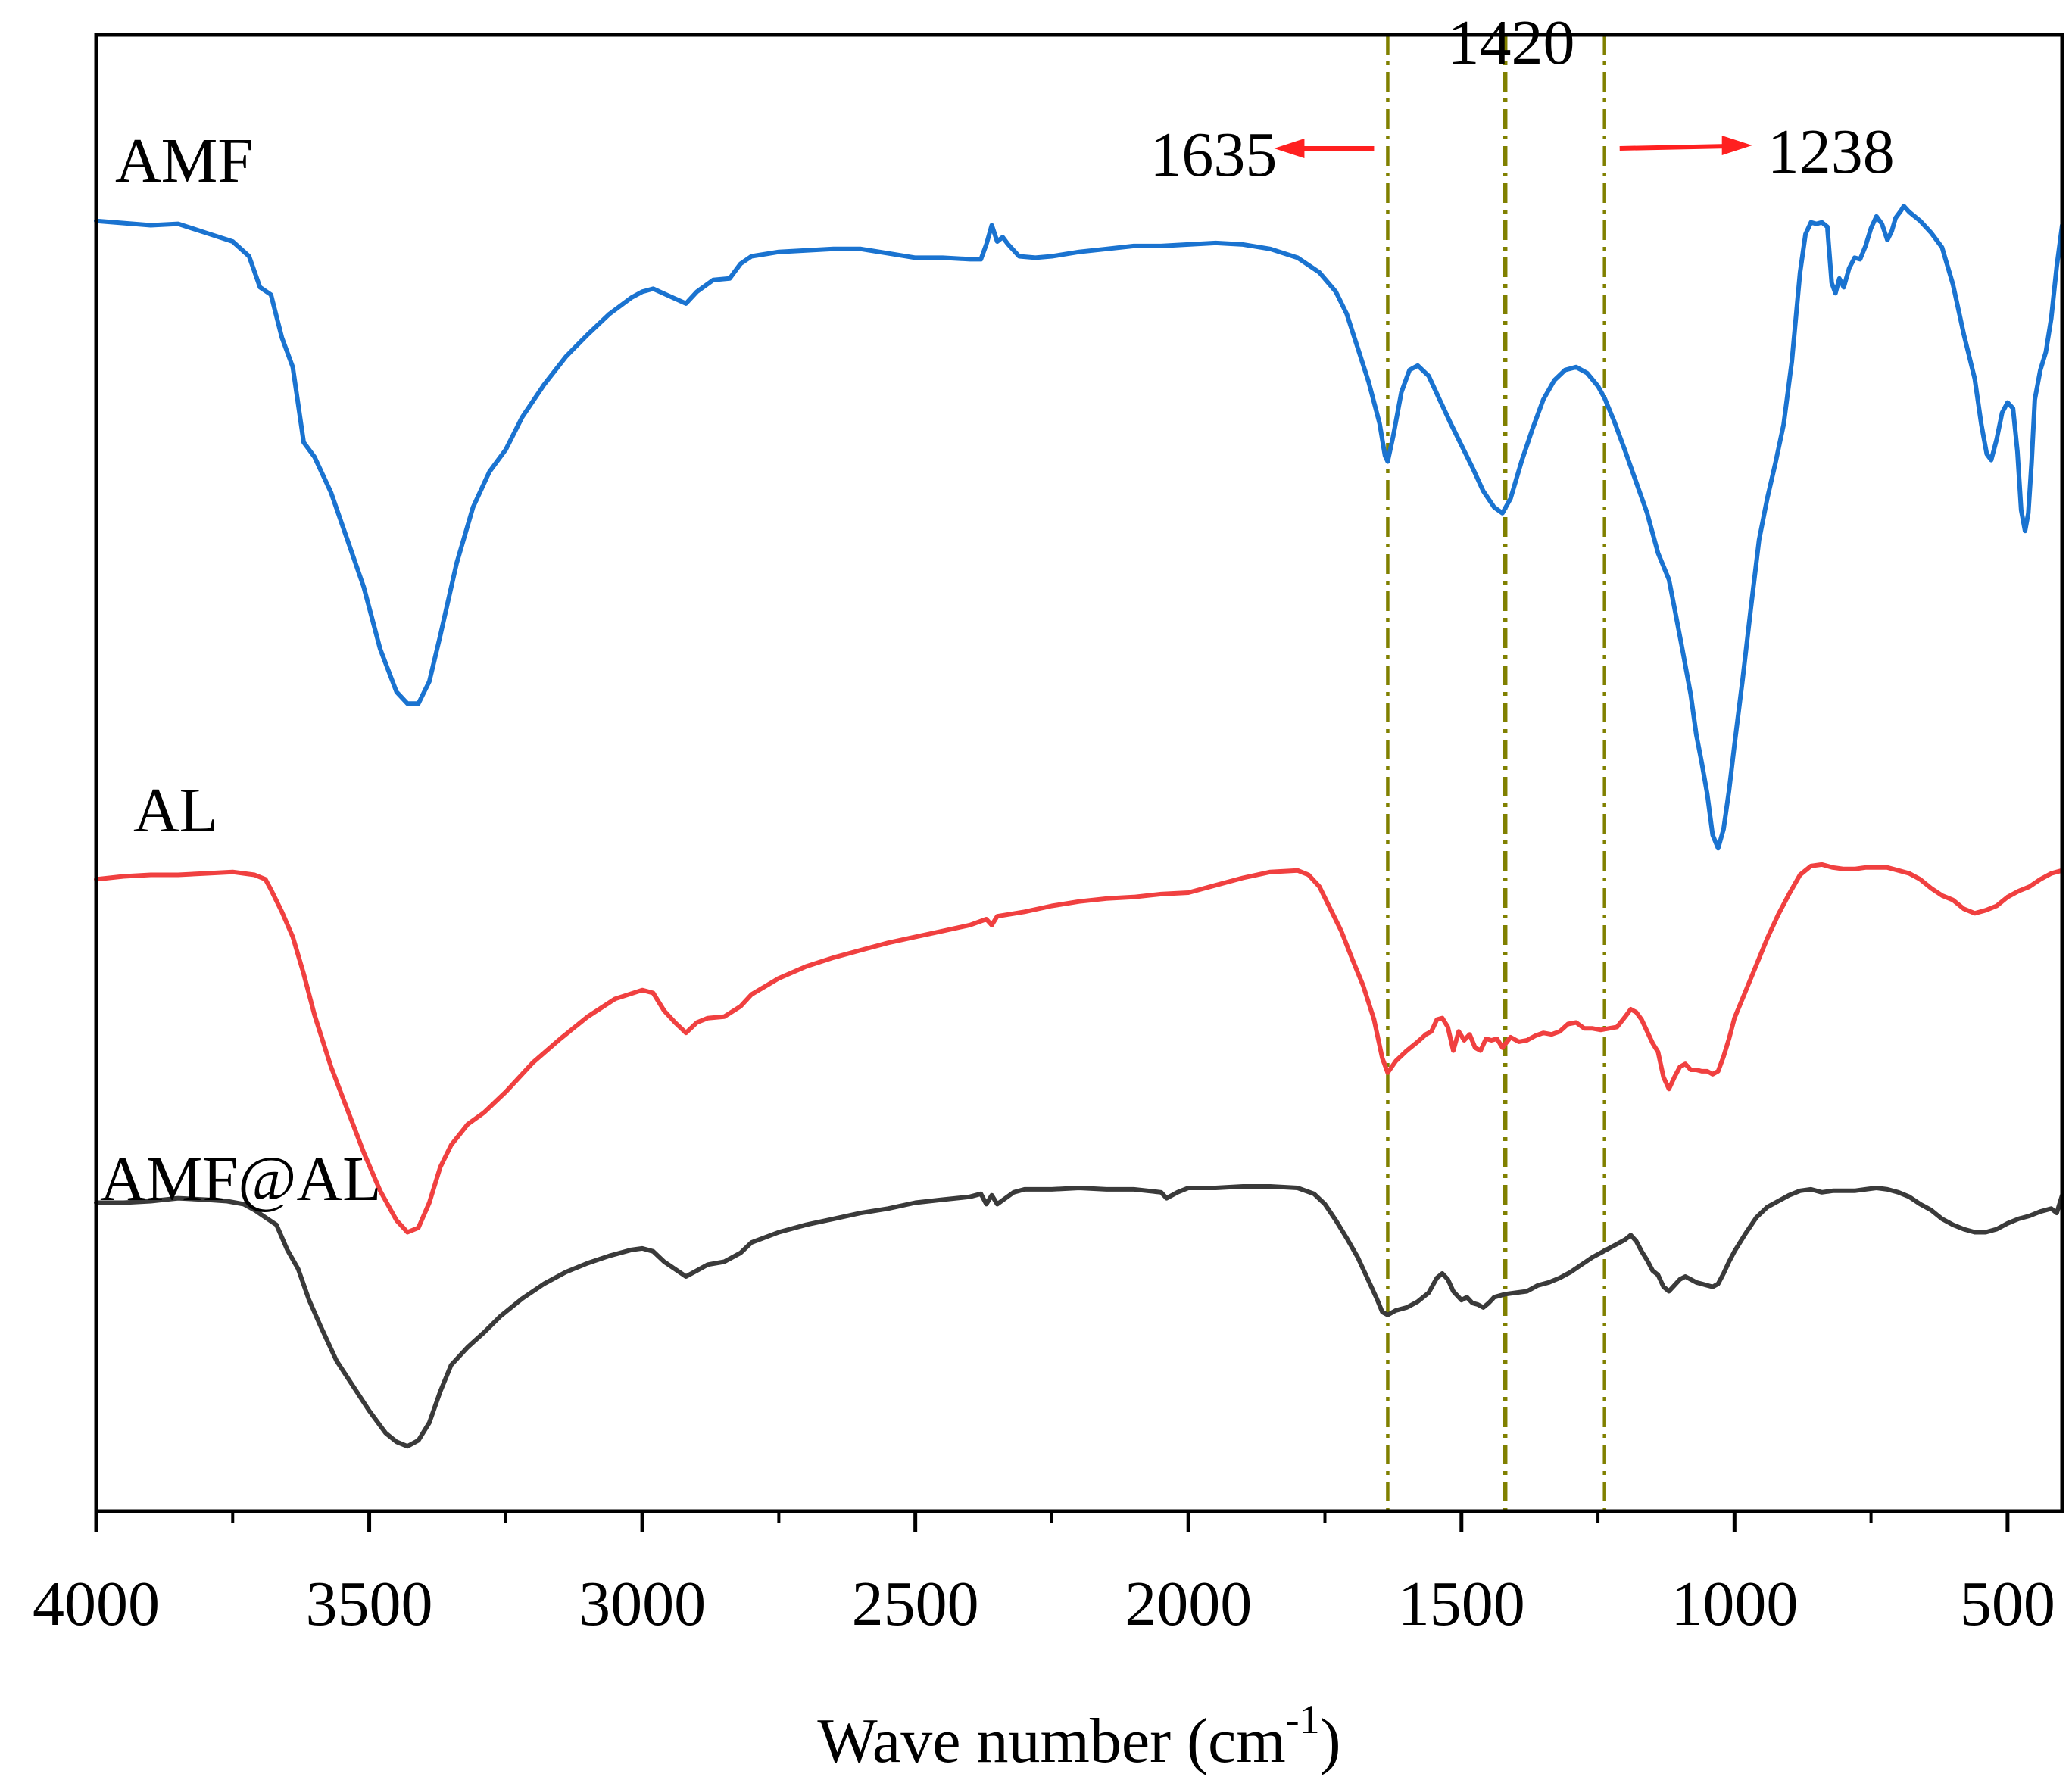  What do you see at coordinates (184, 161) in the screenshot?
I see `series-label-amf: AMF` at bounding box center [184, 161].